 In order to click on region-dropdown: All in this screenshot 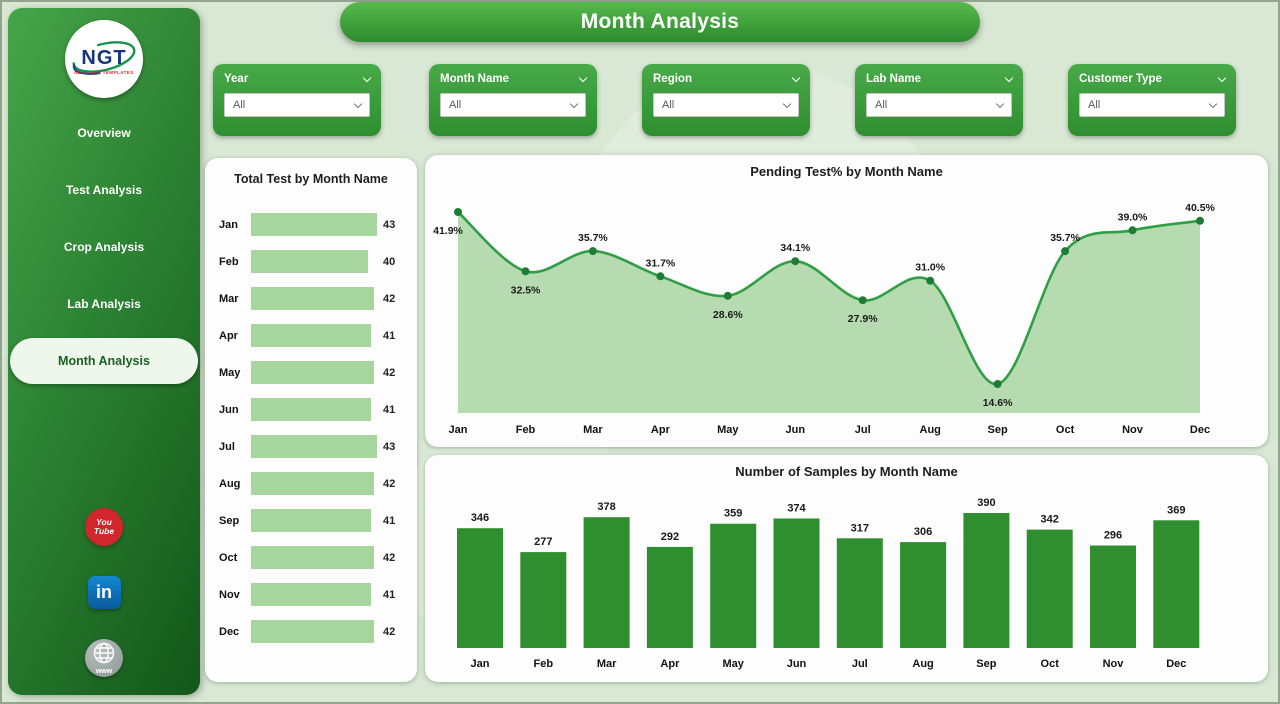, I will do `click(726, 105)`.